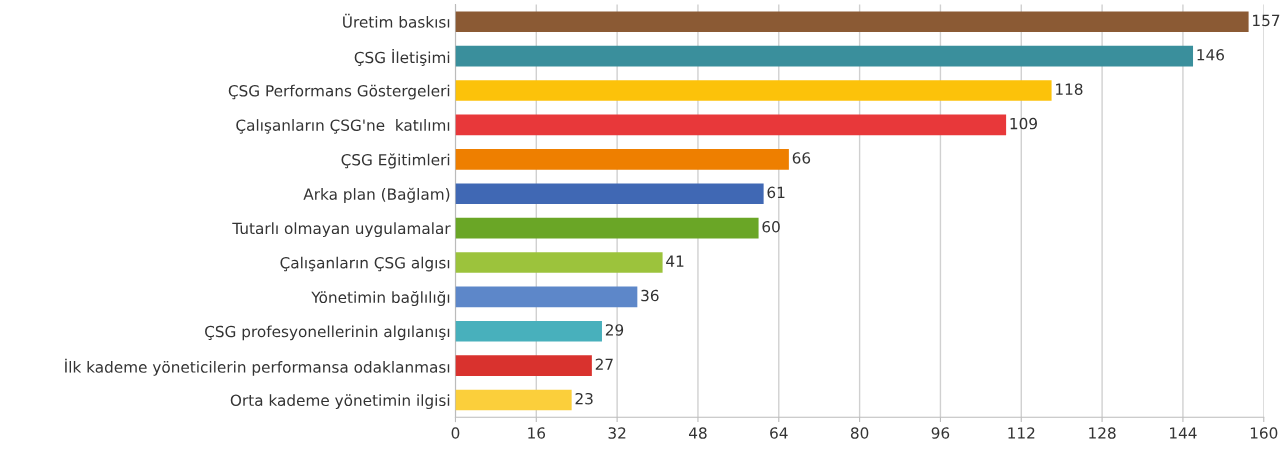  I want to click on y-tick-label: Orta kademe yönetimin ilgisi, so click(340, 402).